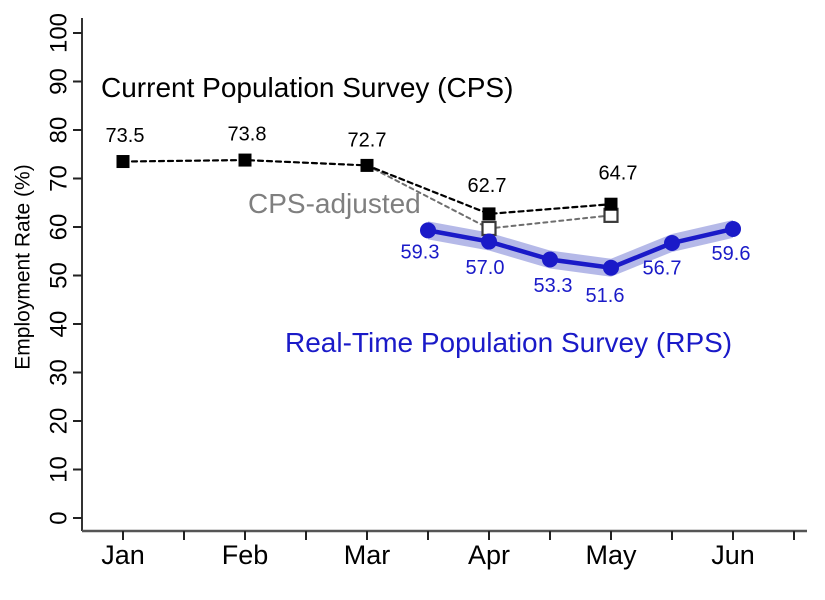 The image size is (825, 600). Describe the element at coordinates (733, 555) in the screenshot. I see `x-tick-label: Jun` at that location.